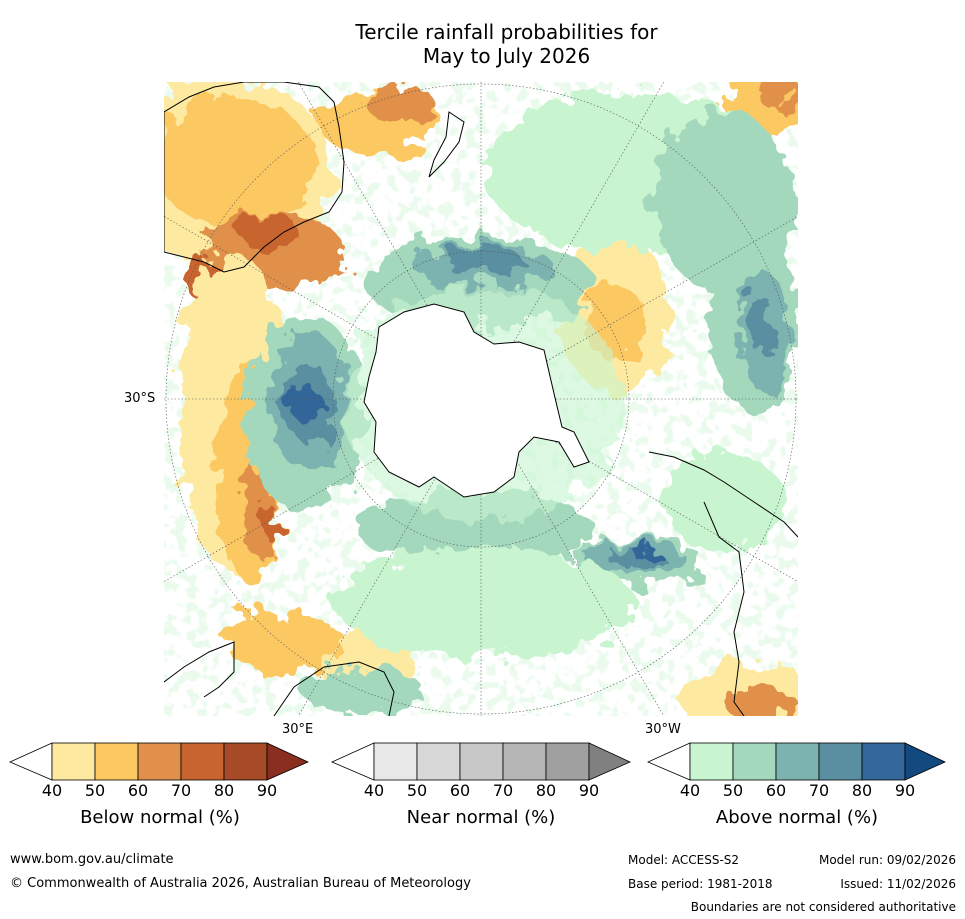 The width and height of the screenshot is (965, 919). I want to click on colorbar-below-label: Below normal (%), so click(160, 817).